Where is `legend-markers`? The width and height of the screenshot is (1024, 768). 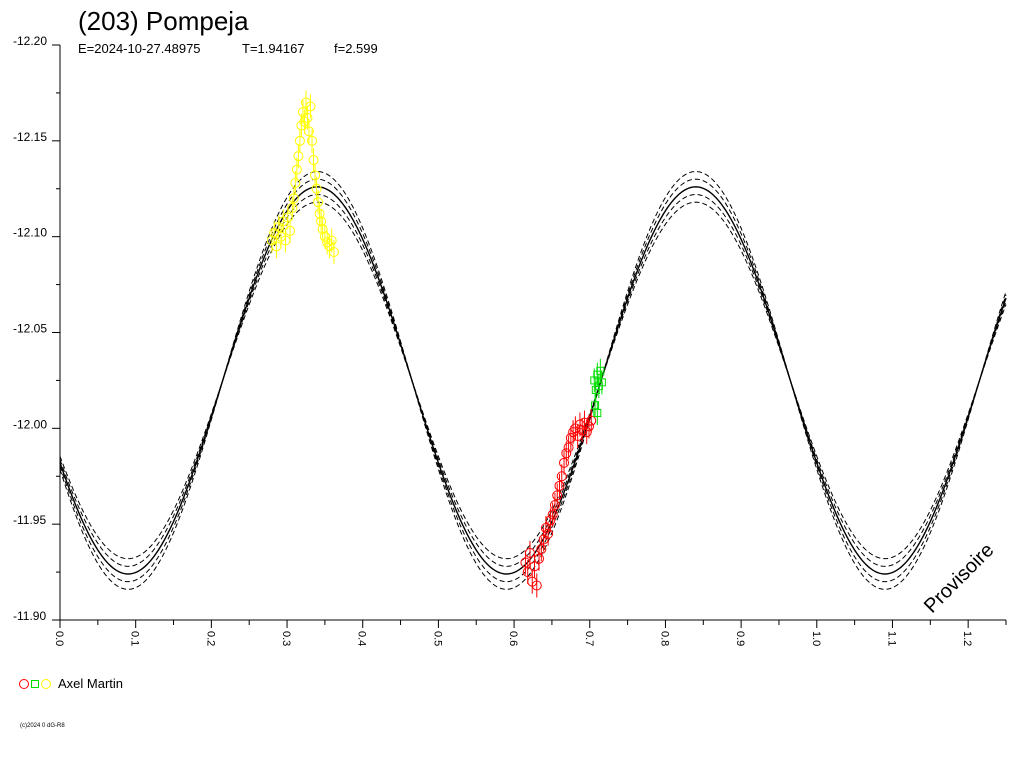
legend-markers is located at coordinates (35, 684).